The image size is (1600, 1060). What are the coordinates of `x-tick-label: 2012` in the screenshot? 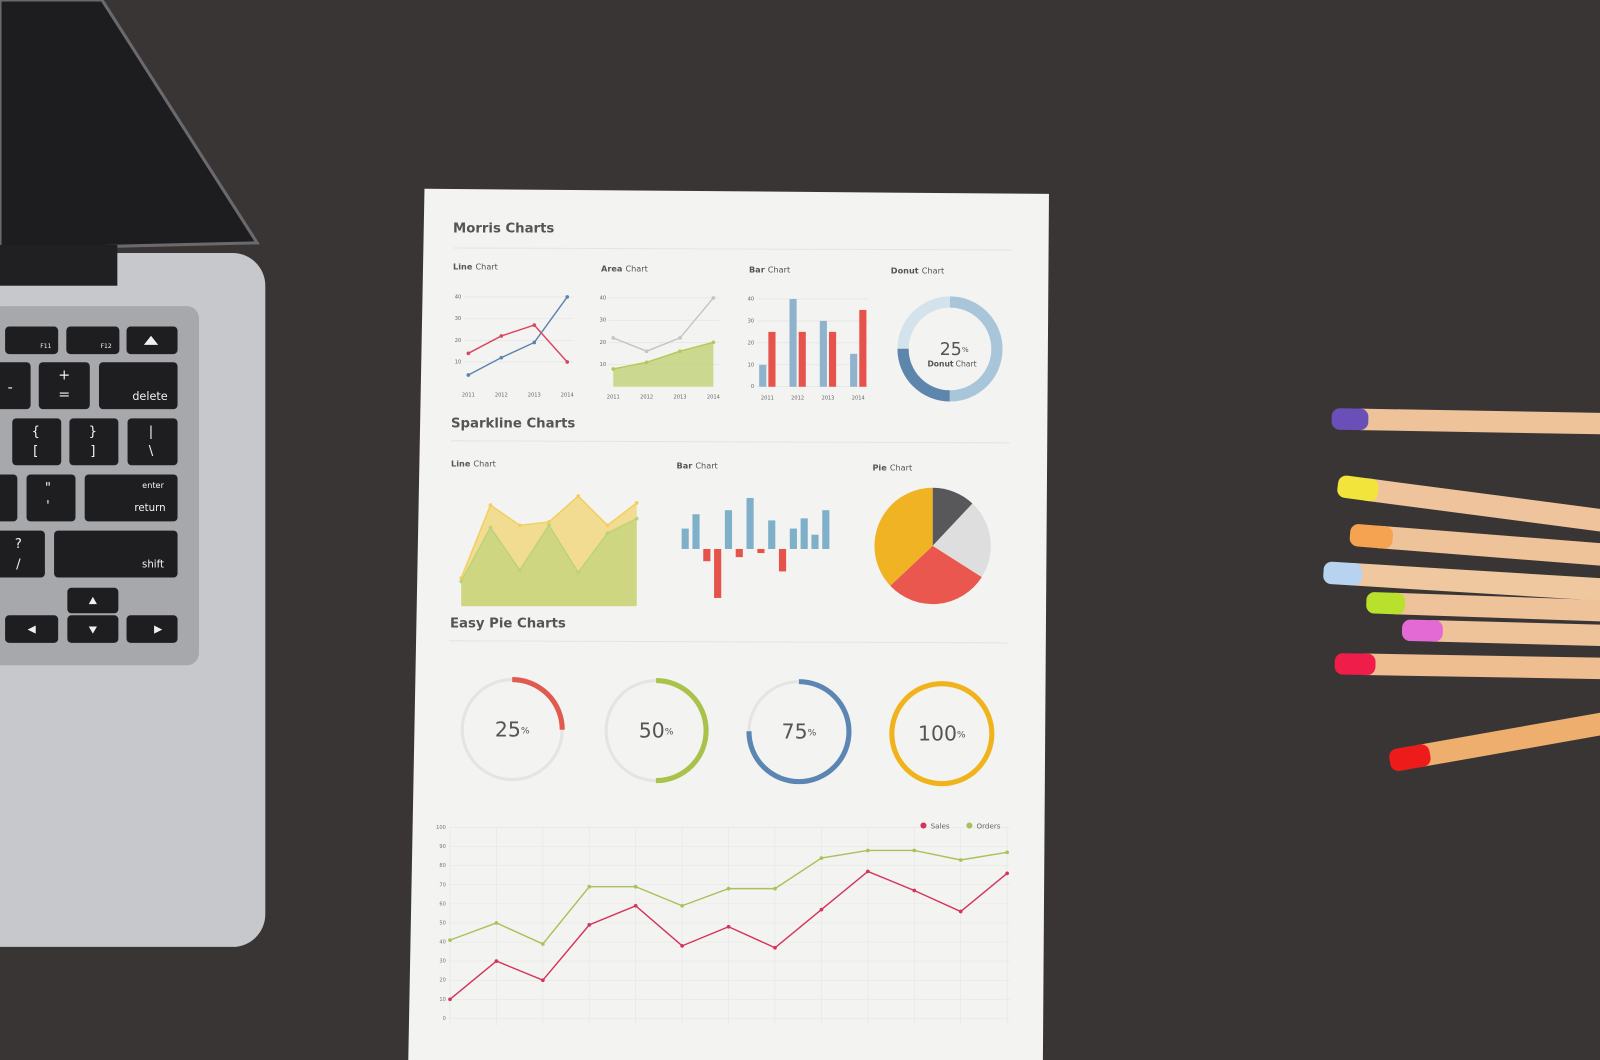 It's located at (797, 398).